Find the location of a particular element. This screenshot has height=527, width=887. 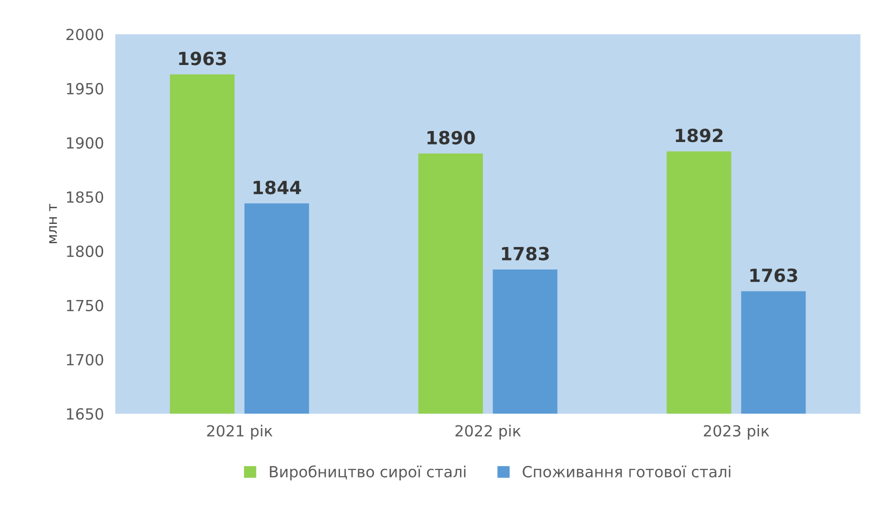

y-tick-label: 1850 is located at coordinates (85, 197).